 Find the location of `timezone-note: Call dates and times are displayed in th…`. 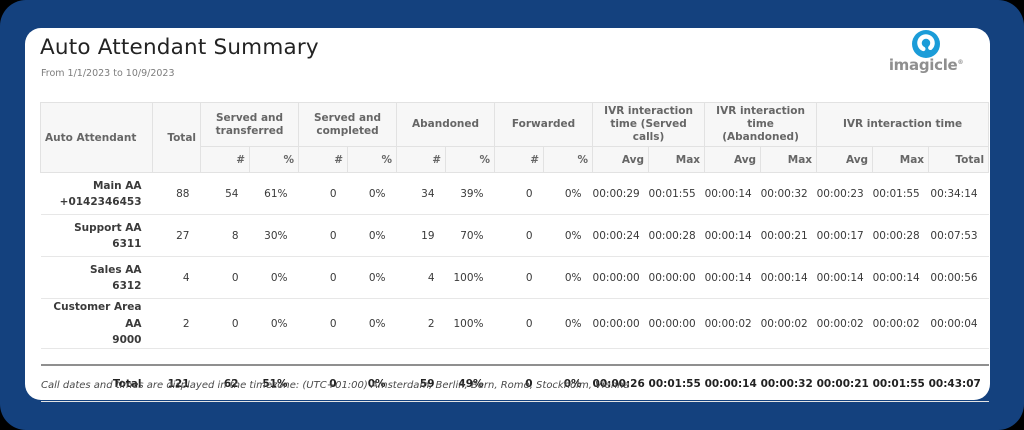

timezone-note: Call dates and times are displayed in th… is located at coordinates (335, 385).